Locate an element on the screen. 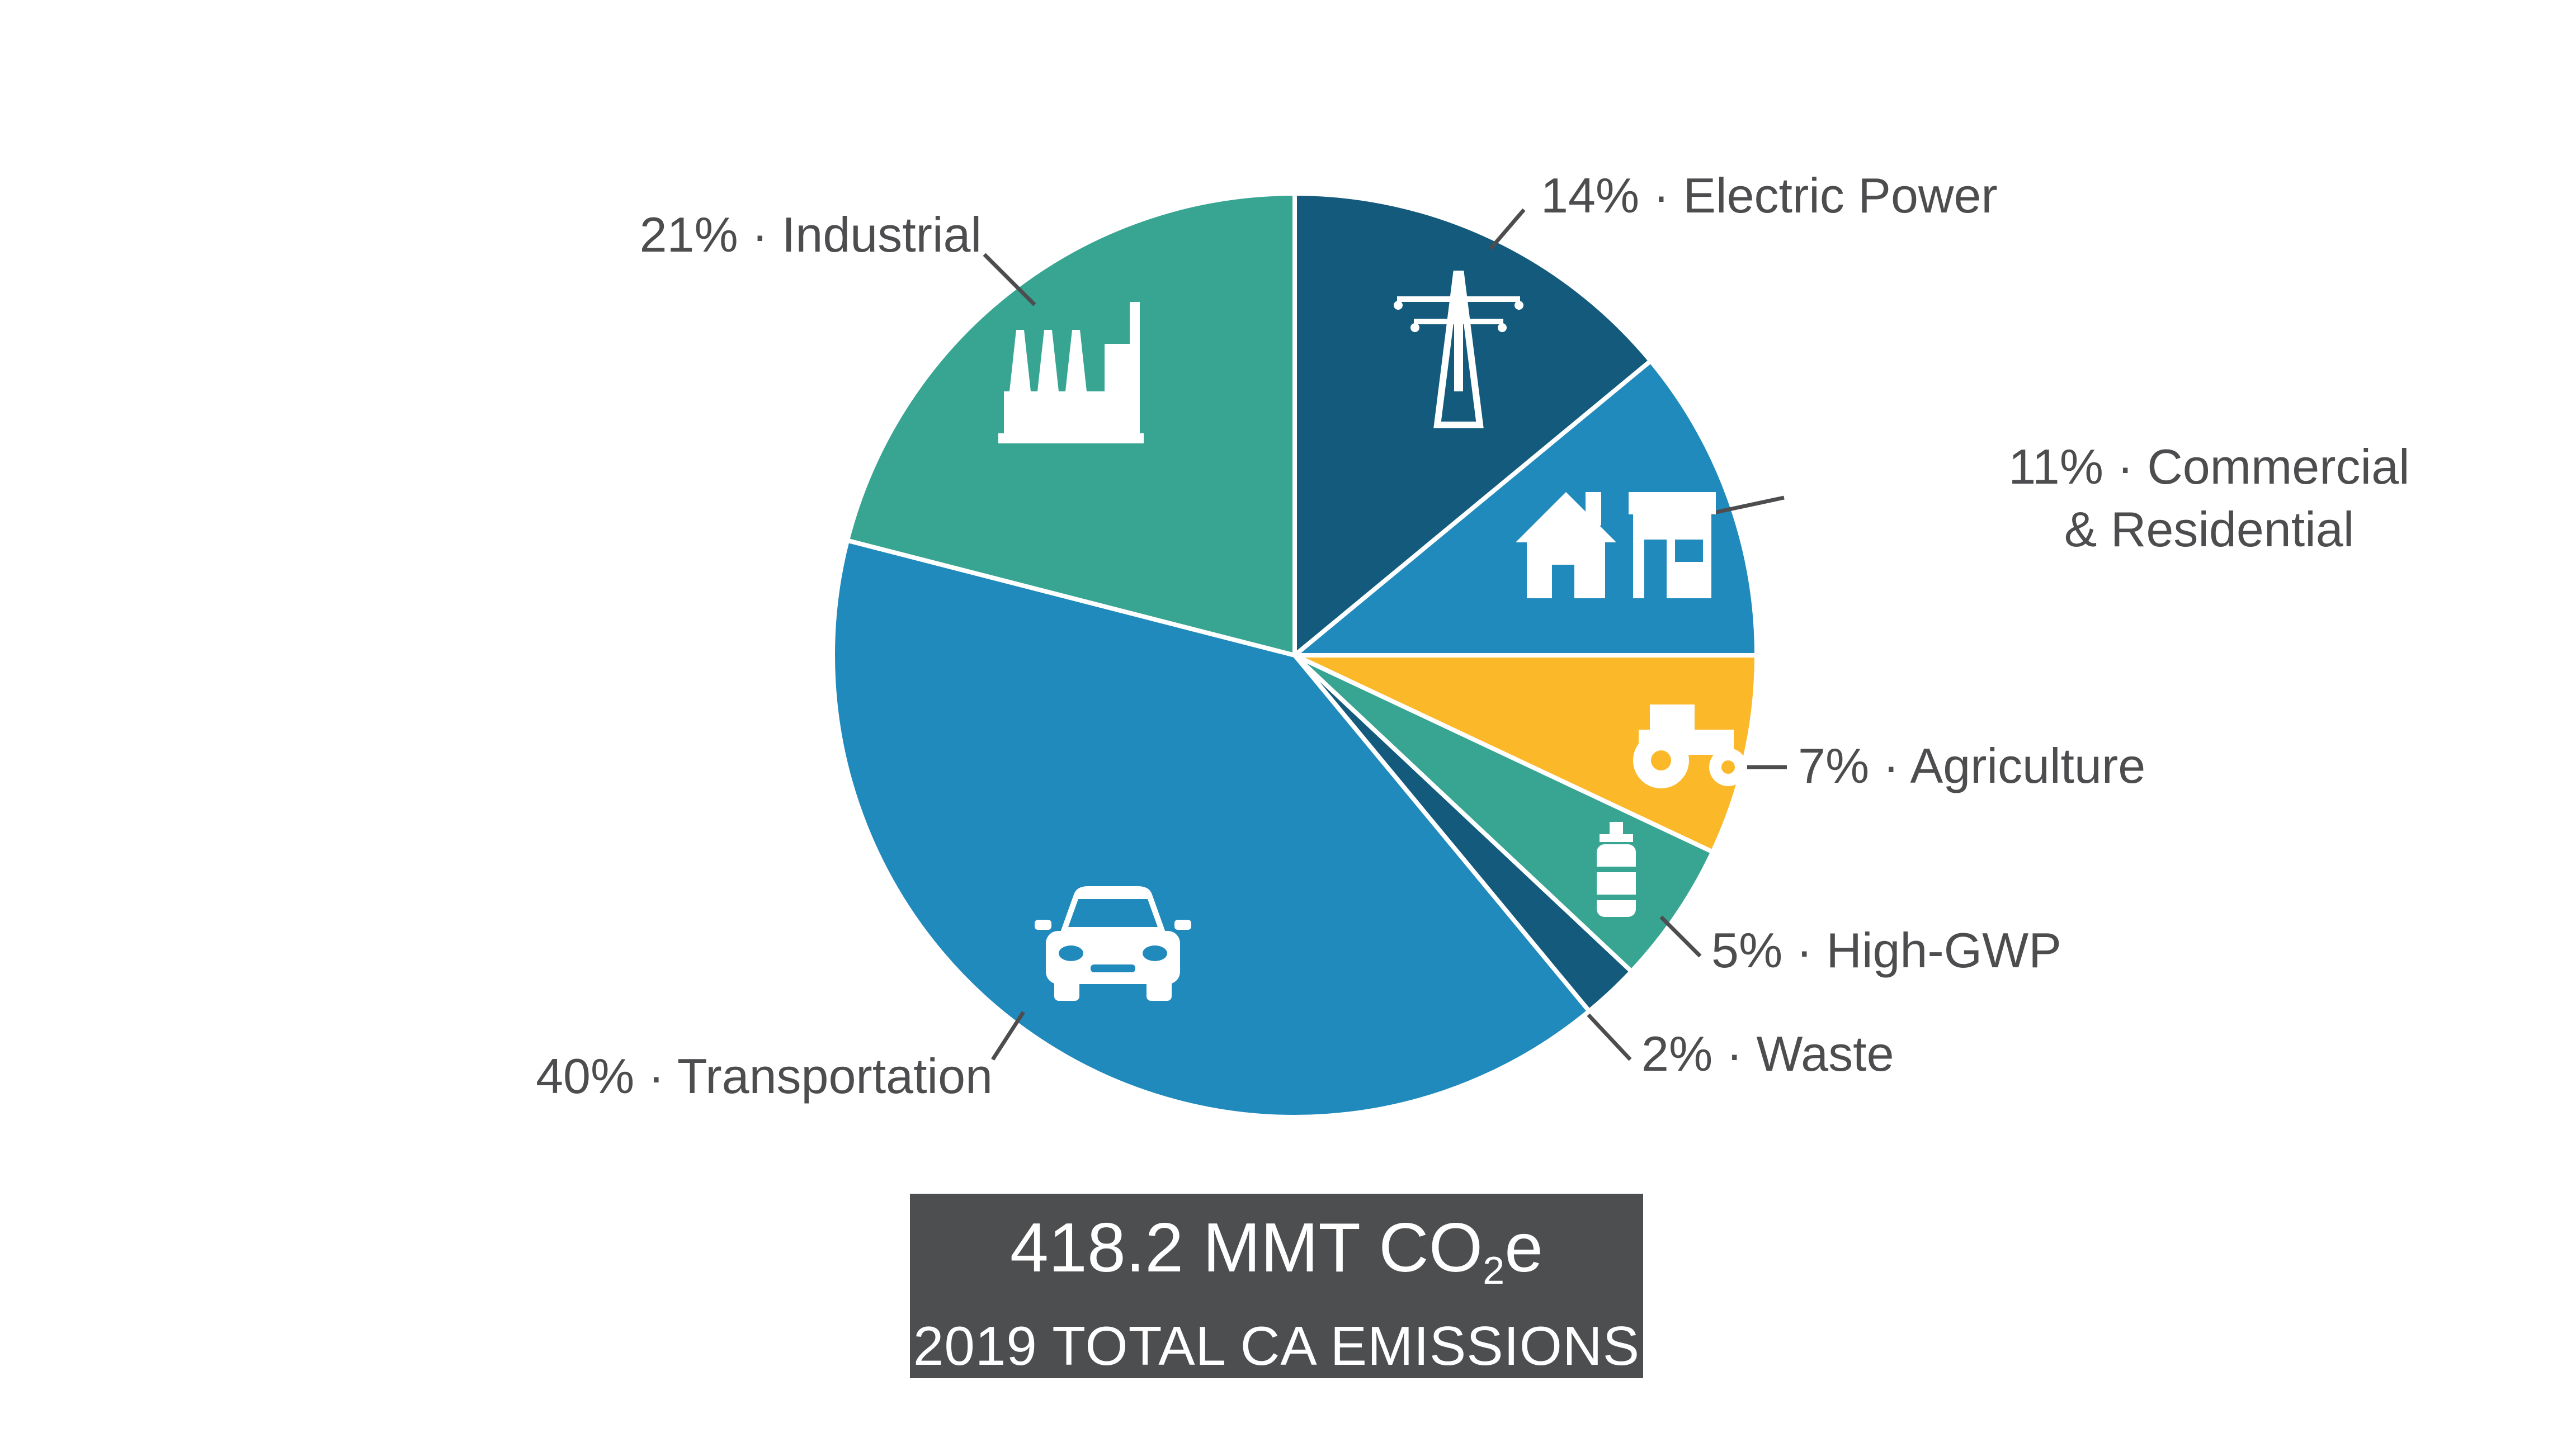  slice-label-1: 11% · Commercial is located at coordinates (2208, 466).